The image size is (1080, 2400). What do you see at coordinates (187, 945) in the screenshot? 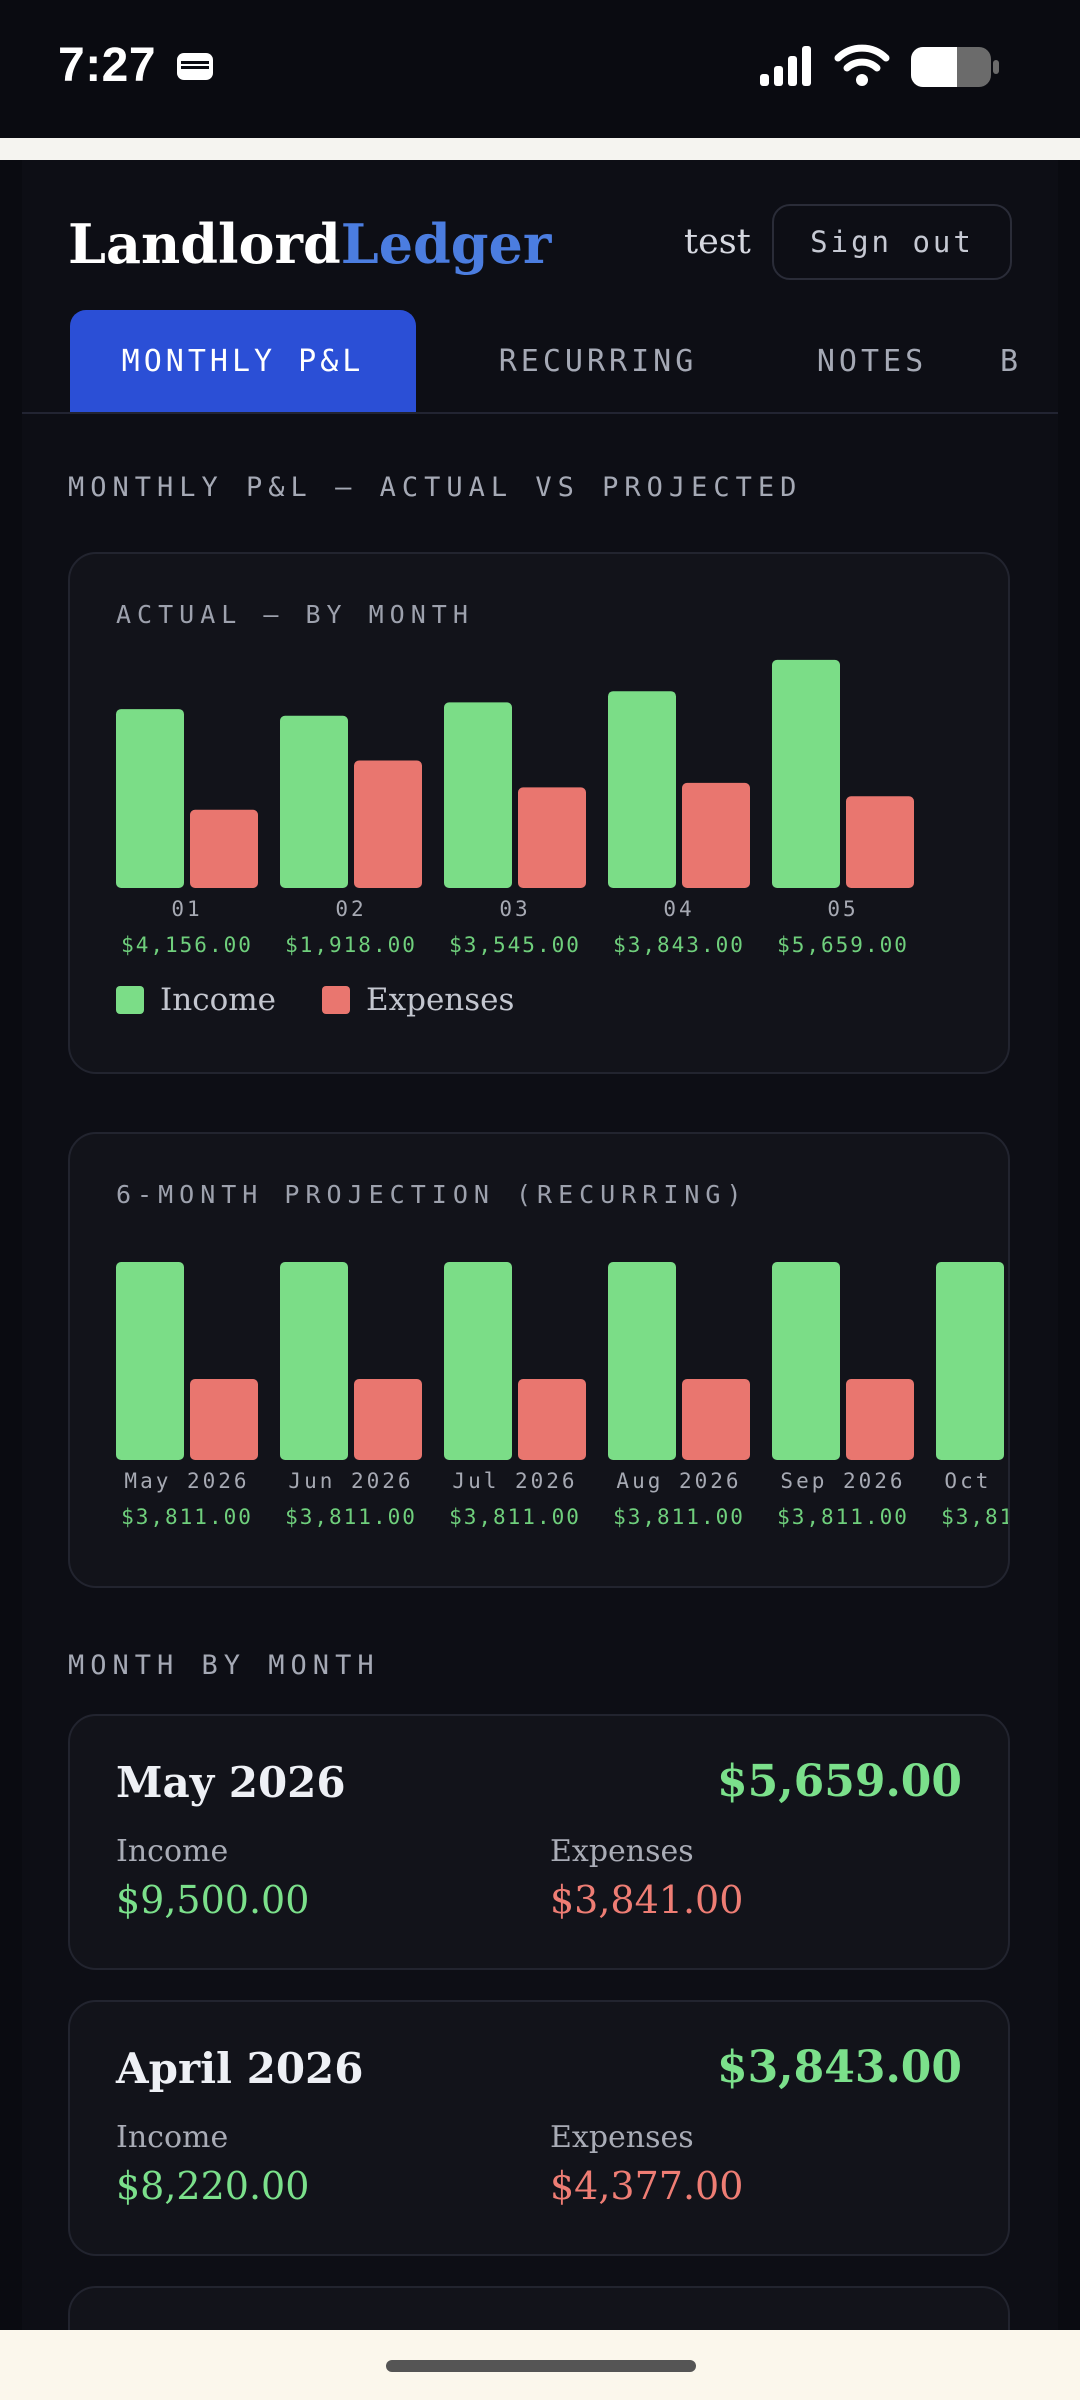
I see `net-value-label: $4,156.00` at bounding box center [187, 945].